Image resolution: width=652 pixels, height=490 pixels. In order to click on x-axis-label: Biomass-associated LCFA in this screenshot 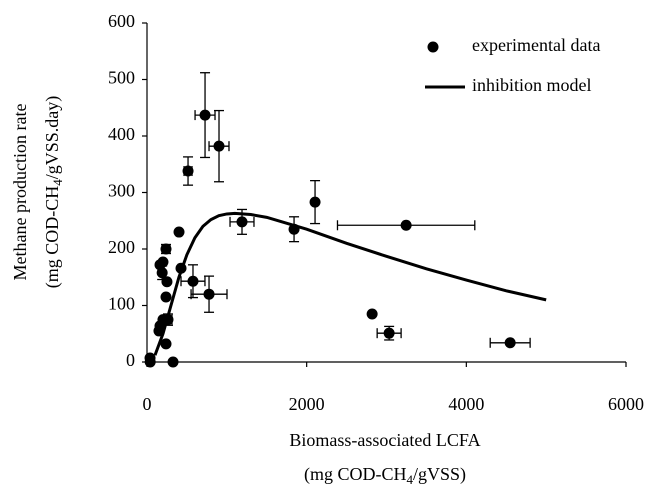, I will do `click(384, 440)`.